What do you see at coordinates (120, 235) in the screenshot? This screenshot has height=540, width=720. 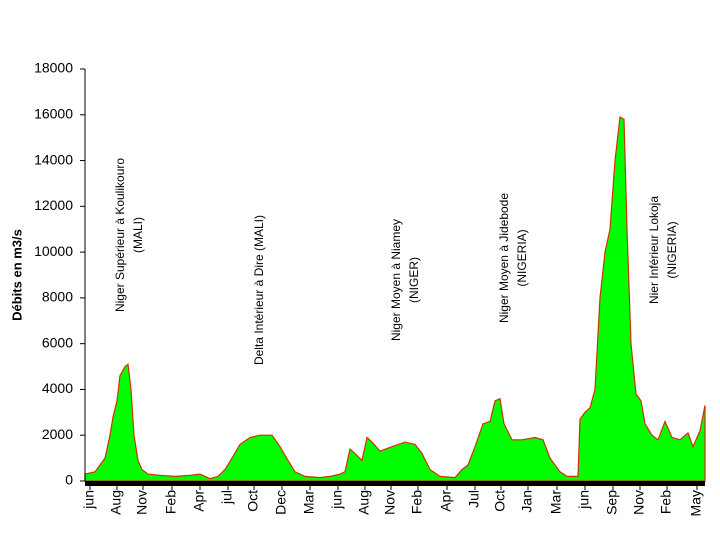 I see `annotation: Niger Supérieur à Koulikouro` at bounding box center [120, 235].